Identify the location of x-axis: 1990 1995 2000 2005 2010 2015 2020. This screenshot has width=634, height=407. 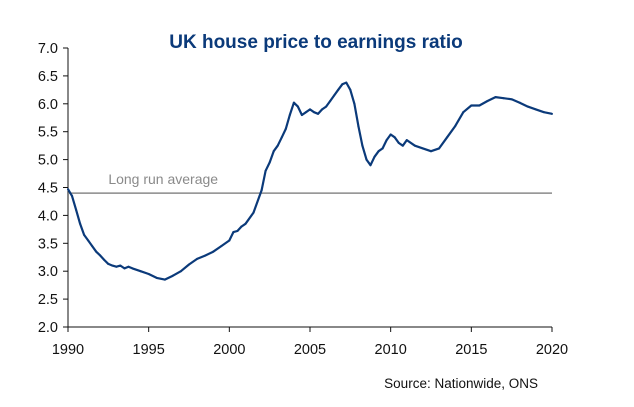
(310, 342).